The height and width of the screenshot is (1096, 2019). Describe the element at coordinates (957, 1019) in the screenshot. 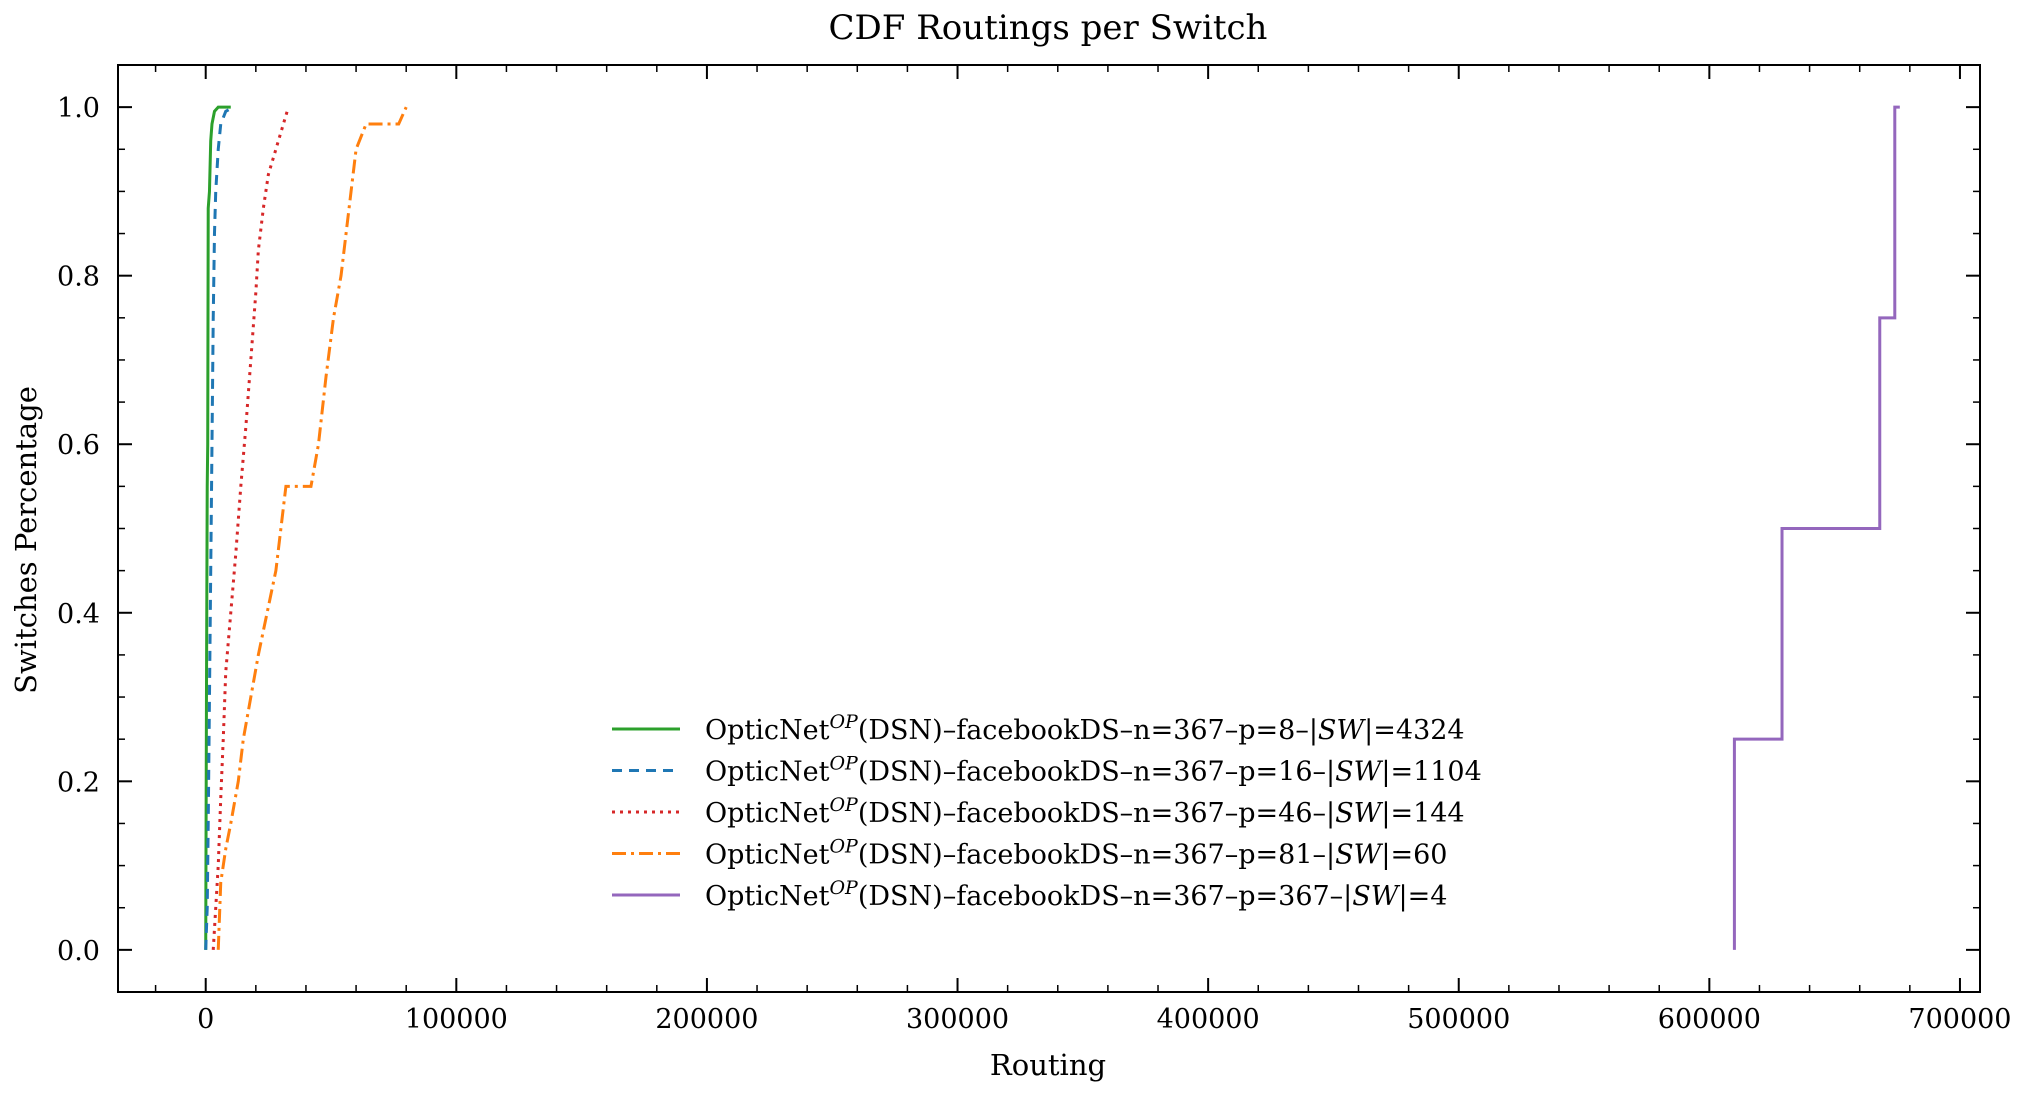

I see `x-tick-label: 300000` at that location.